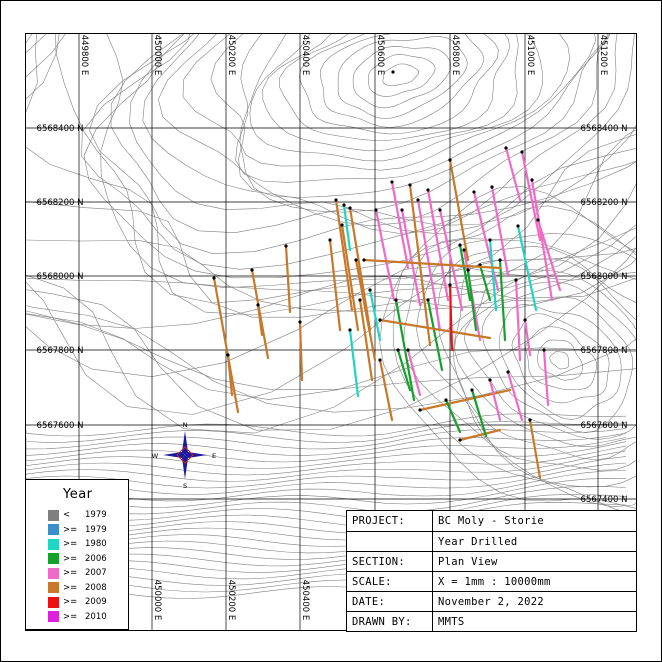  I want to click on legend-operator: <, so click(67, 515).